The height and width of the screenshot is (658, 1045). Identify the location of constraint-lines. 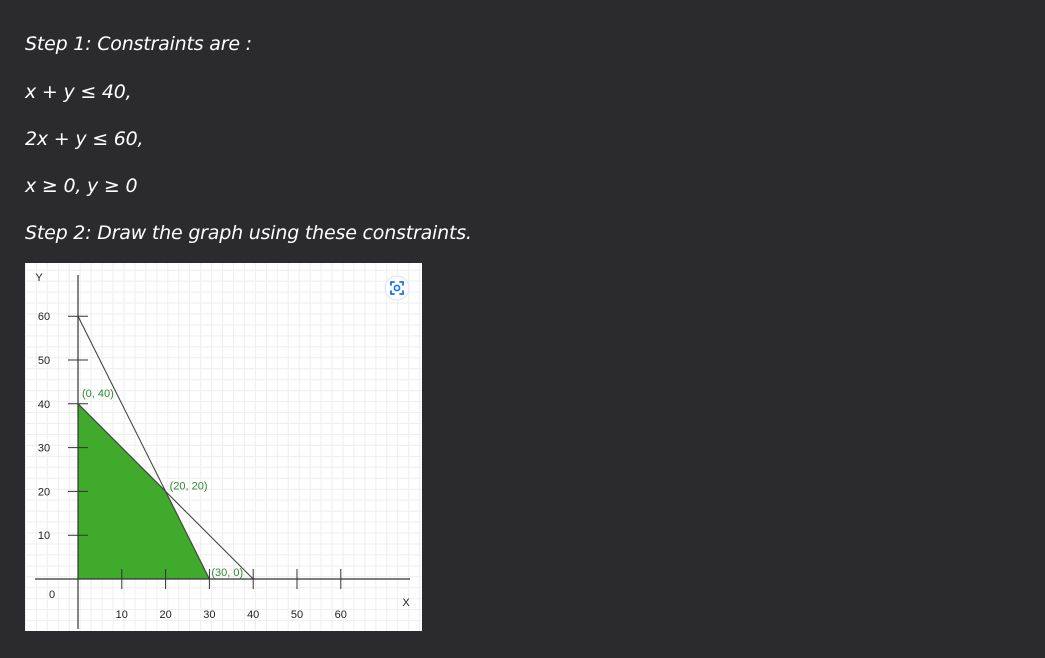
(165, 447).